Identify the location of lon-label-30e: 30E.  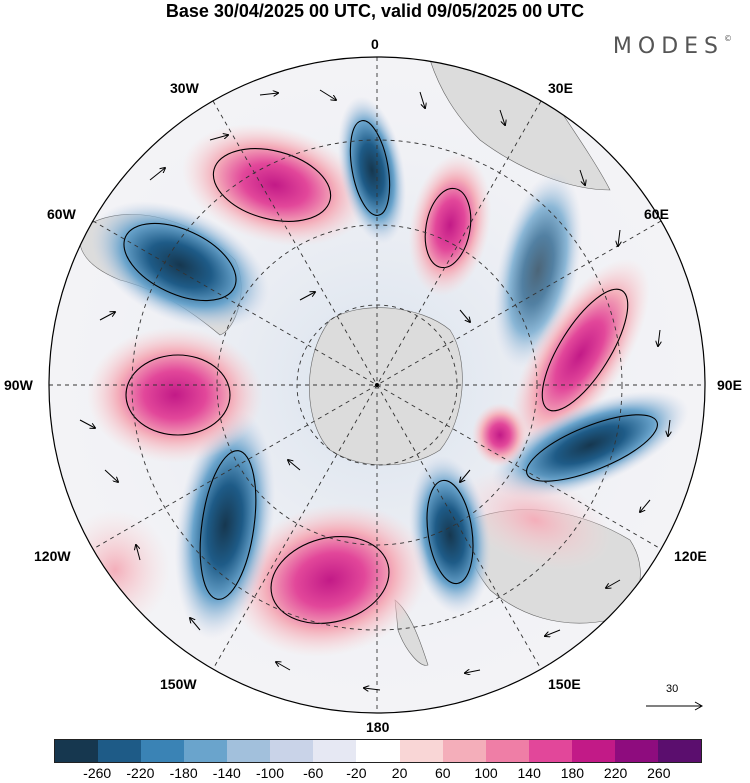
(560, 88).